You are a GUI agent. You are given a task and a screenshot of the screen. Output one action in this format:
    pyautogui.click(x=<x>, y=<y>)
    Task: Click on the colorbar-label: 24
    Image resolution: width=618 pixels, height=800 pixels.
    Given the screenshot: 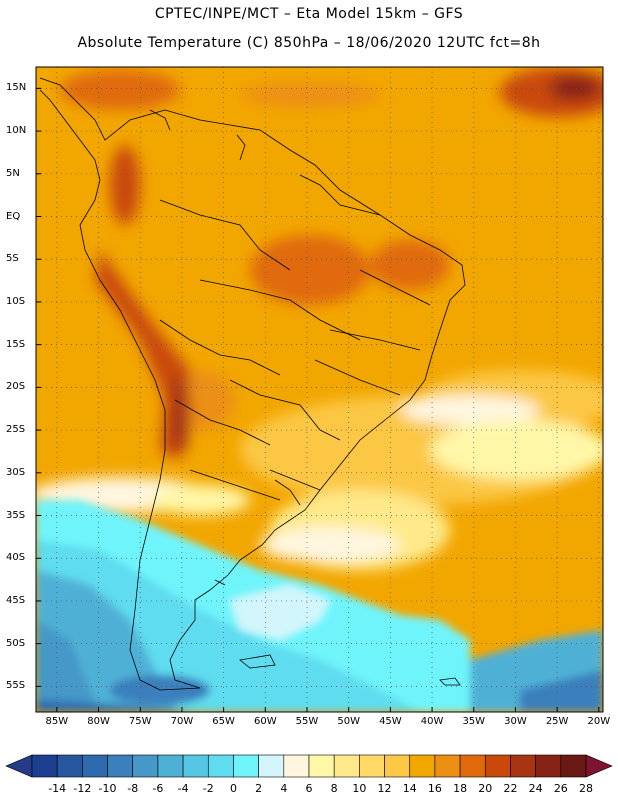 What is the action you would take?
    pyautogui.click(x=535, y=788)
    